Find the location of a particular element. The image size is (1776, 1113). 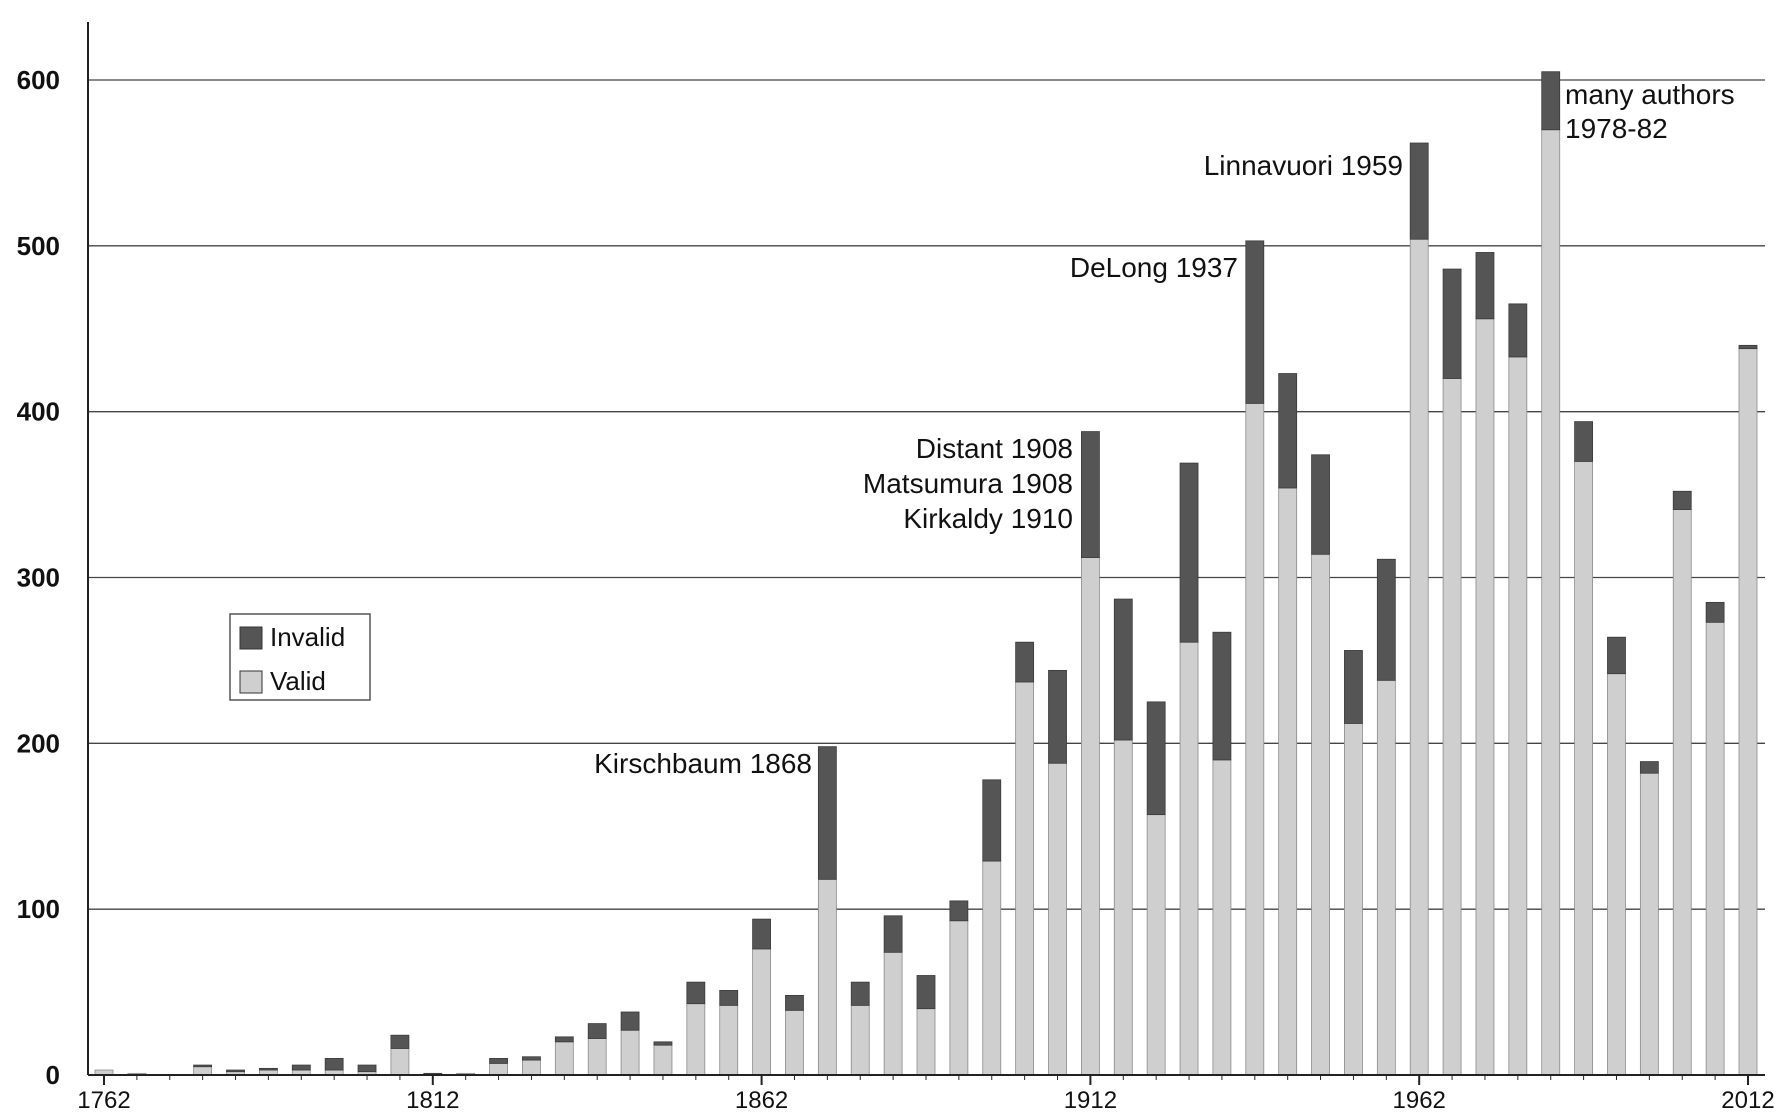

legend-label-invalid: Invalid is located at coordinates (307, 637).